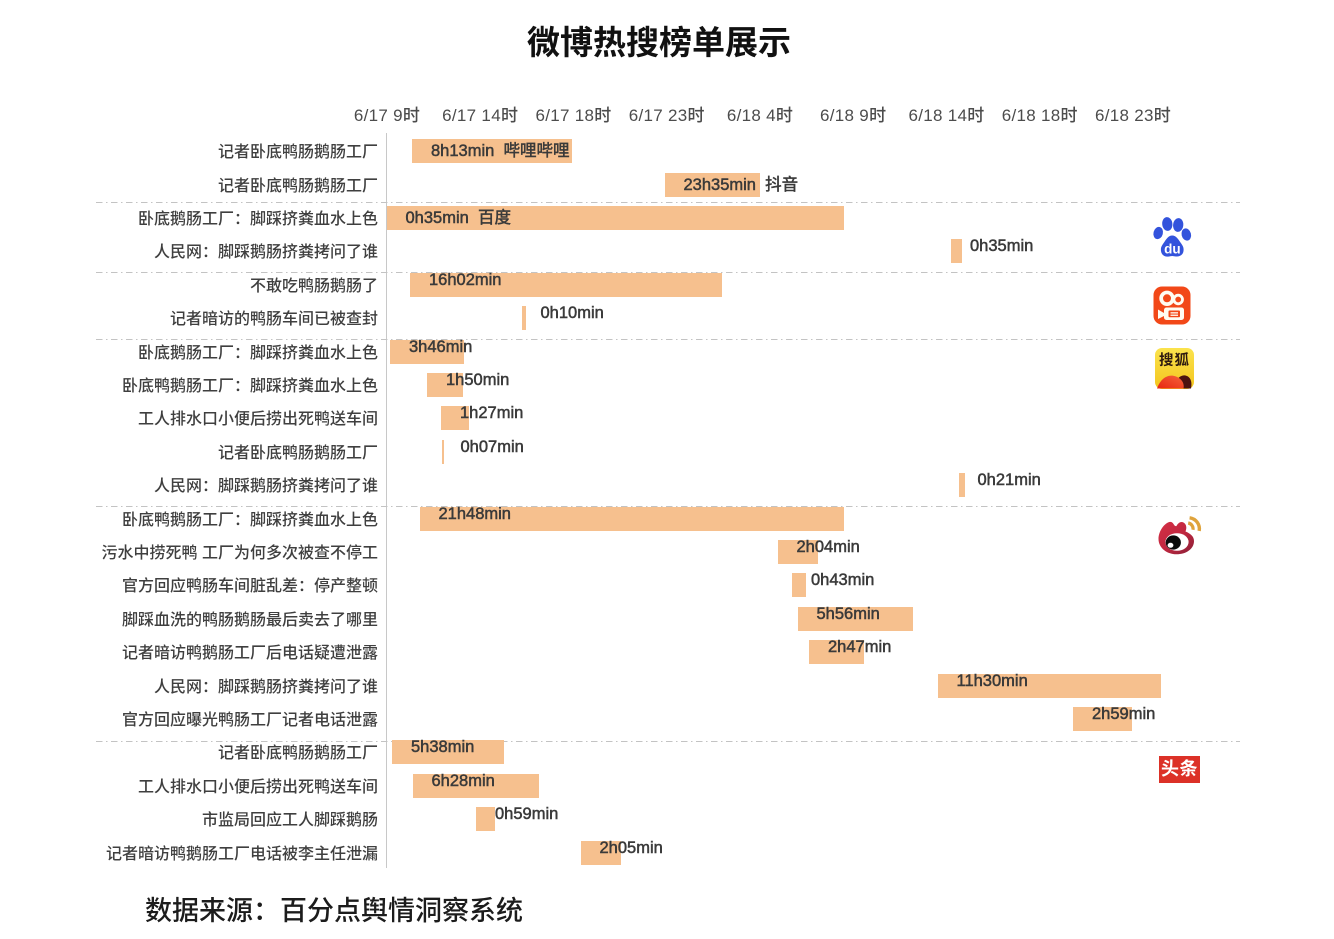 Image resolution: width=1334 pixels, height=939 pixels. What do you see at coordinates (1174, 360) in the screenshot?
I see `svg-text: 搜狐` at bounding box center [1174, 360].